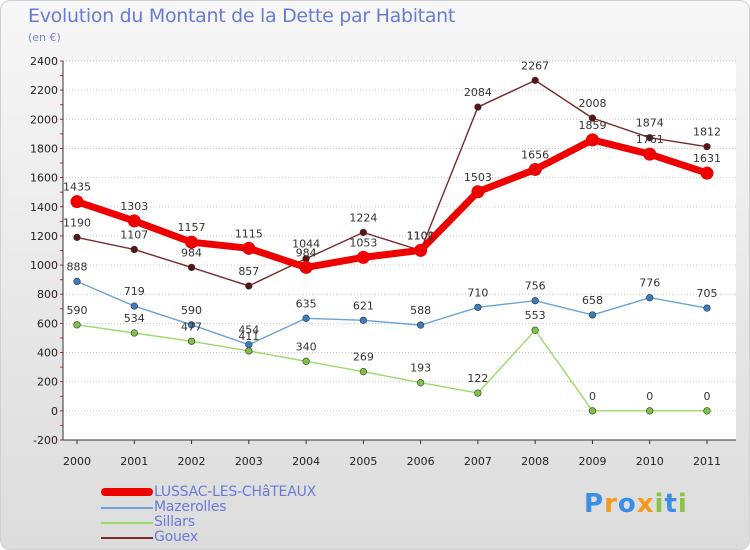 Image resolution: width=750 pixels, height=550 pixels. What do you see at coordinates (47, 353) in the screenshot?
I see `y-tick-label: 400` at bounding box center [47, 353].